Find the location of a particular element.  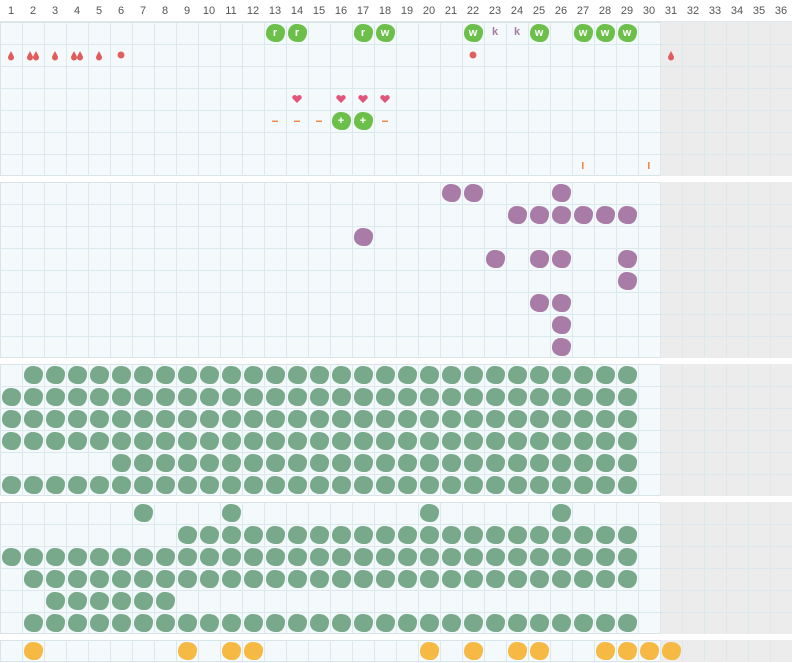

day-header: 20 is located at coordinates (429, 11).